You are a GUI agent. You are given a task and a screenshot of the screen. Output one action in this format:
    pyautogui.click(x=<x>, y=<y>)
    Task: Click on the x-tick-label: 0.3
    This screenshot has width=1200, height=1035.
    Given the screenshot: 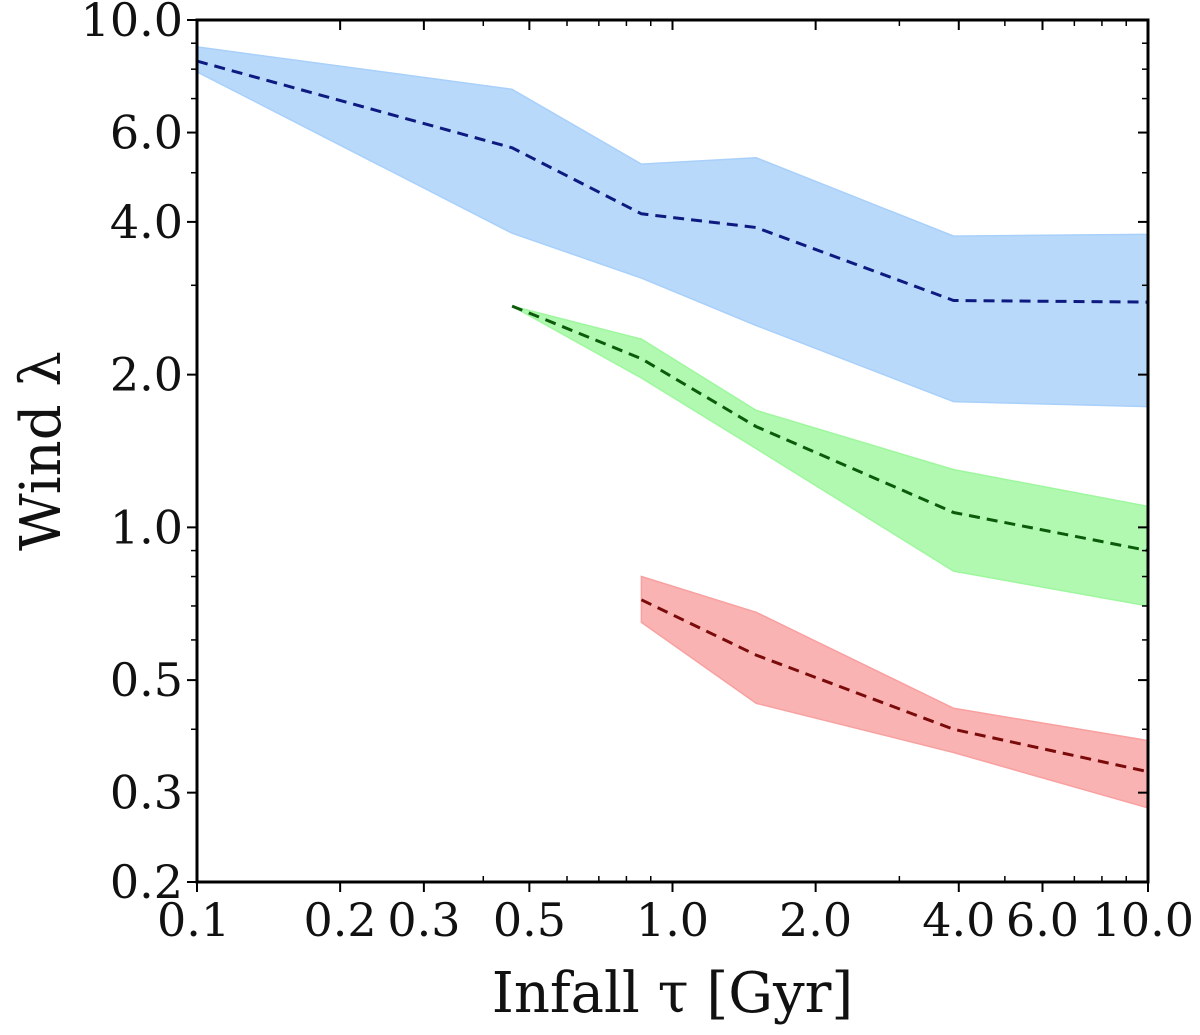 What is the action you would take?
    pyautogui.click(x=423, y=920)
    